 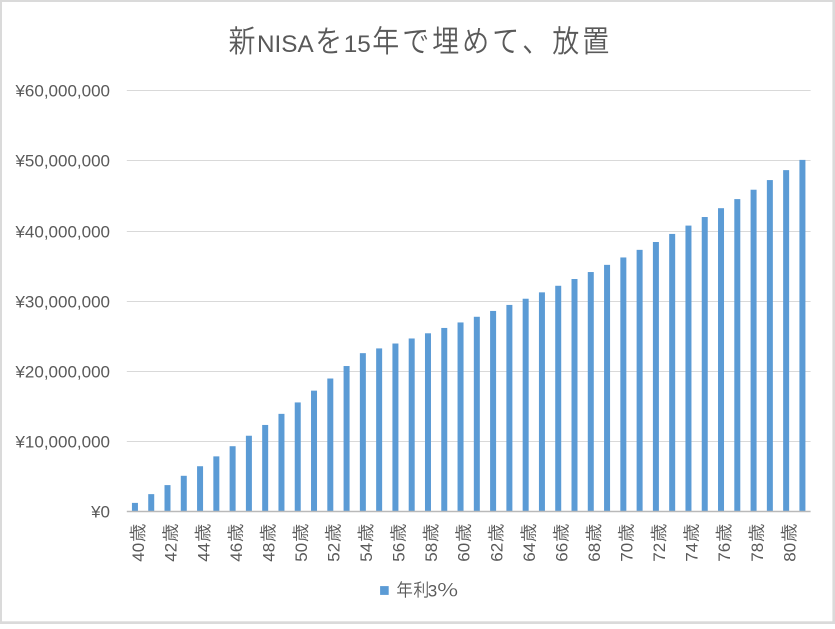 I want to click on svg-text: 70, so click(x=627, y=552).